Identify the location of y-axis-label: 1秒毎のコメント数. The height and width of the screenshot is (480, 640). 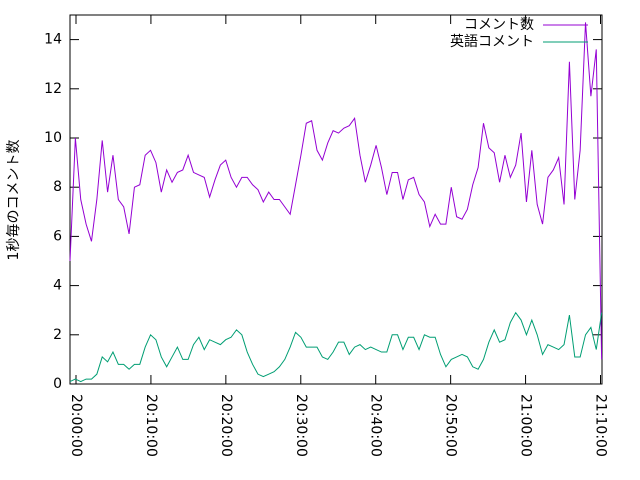
(14, 200).